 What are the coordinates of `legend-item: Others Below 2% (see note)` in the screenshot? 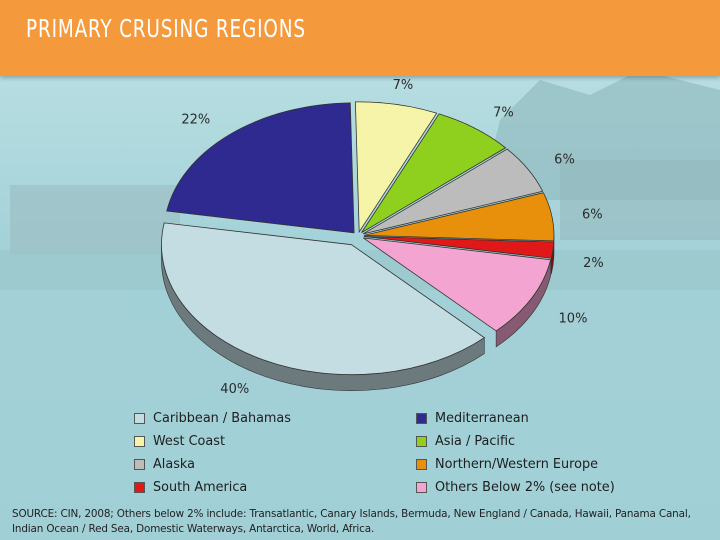 It's located at (520, 487).